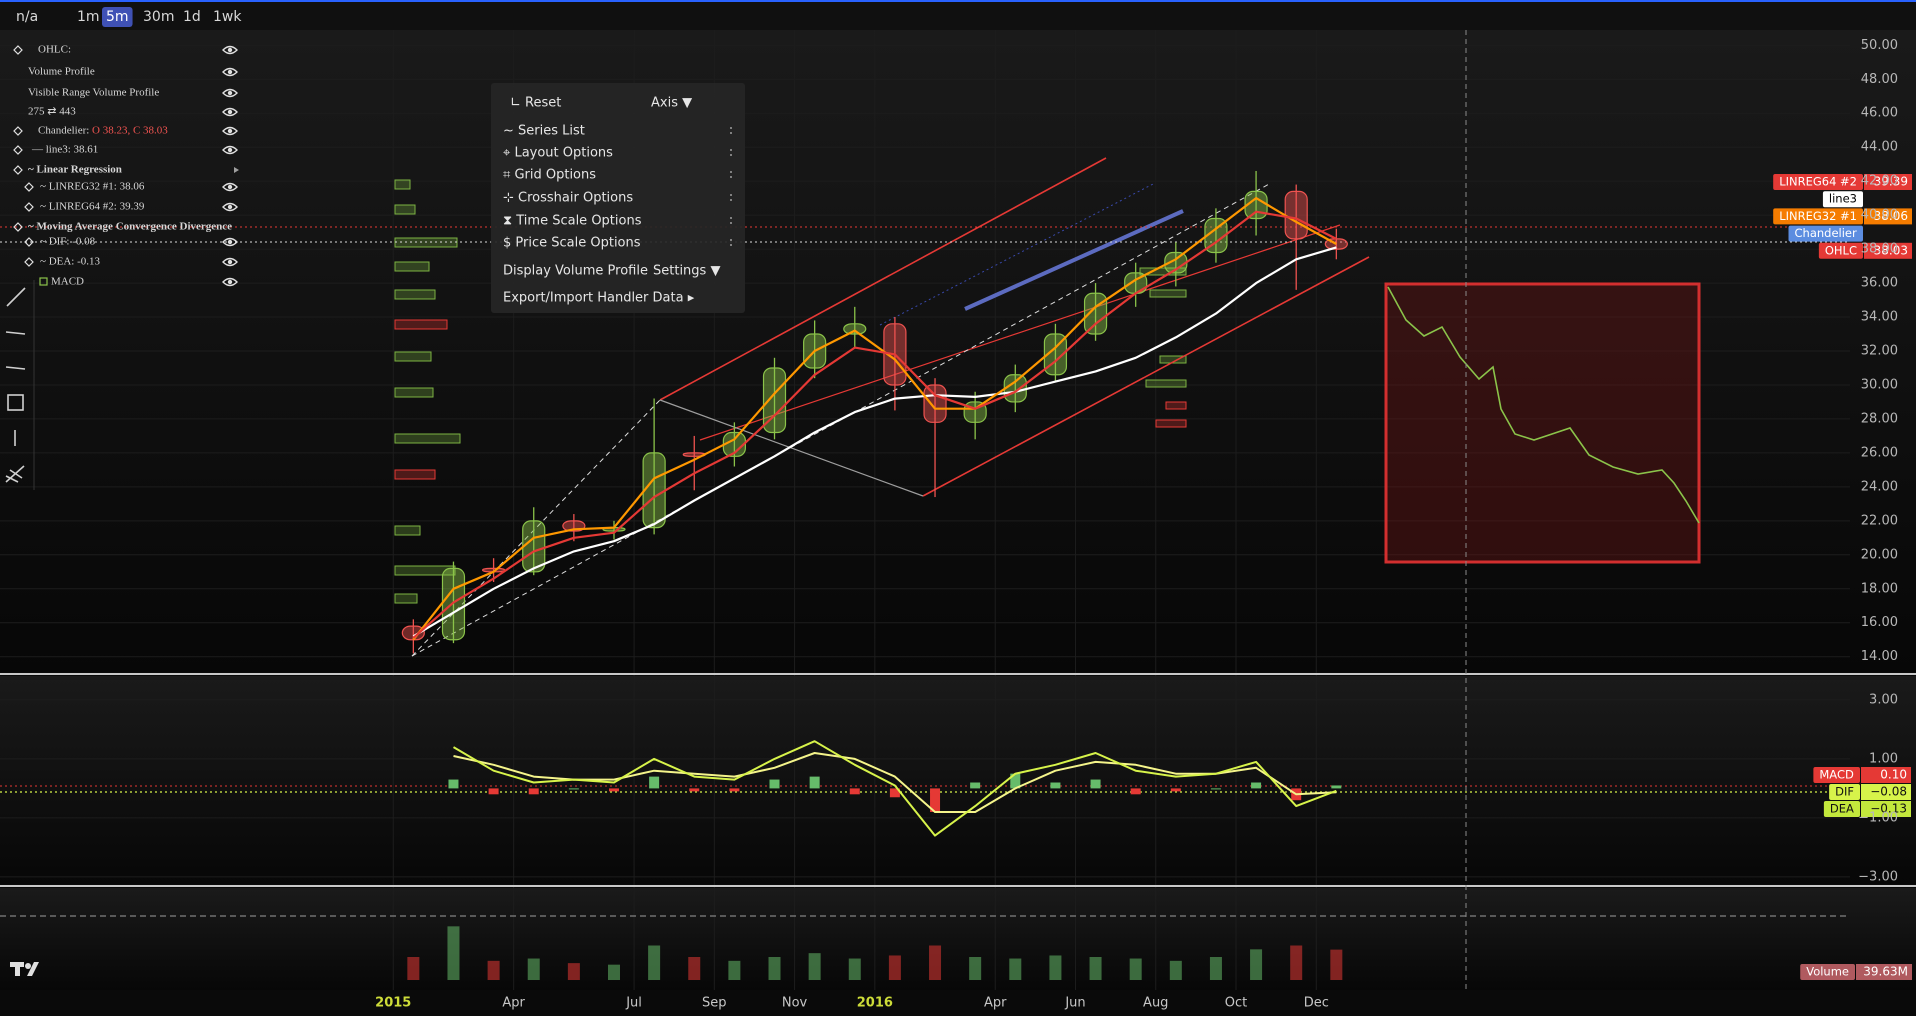 The image size is (1916, 1016). Describe the element at coordinates (43, 281) in the screenshot. I see `legend-swatch` at that location.